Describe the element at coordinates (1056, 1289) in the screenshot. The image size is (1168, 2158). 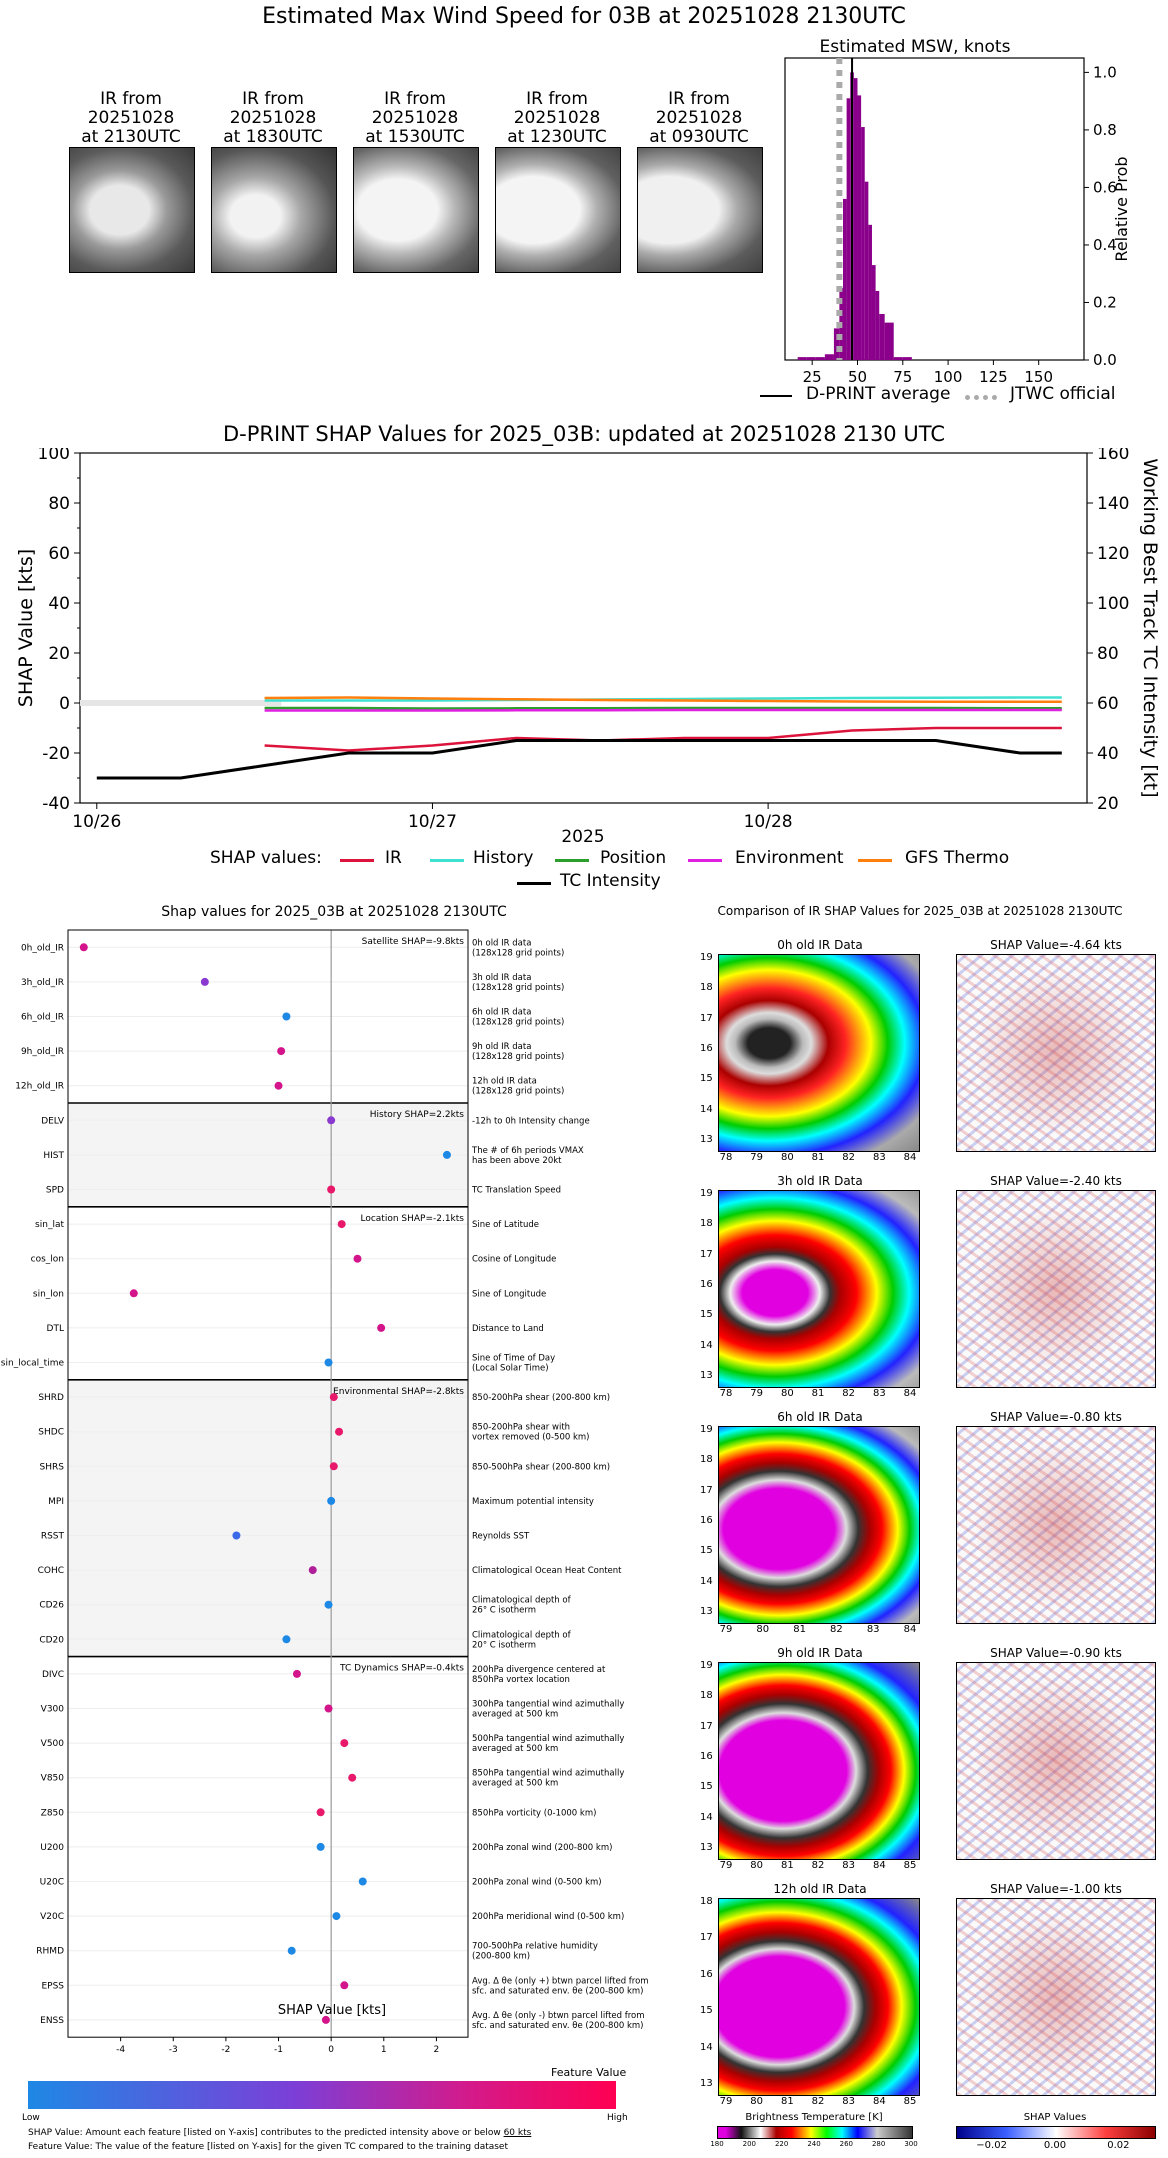
I see `shap-panel-image` at that location.